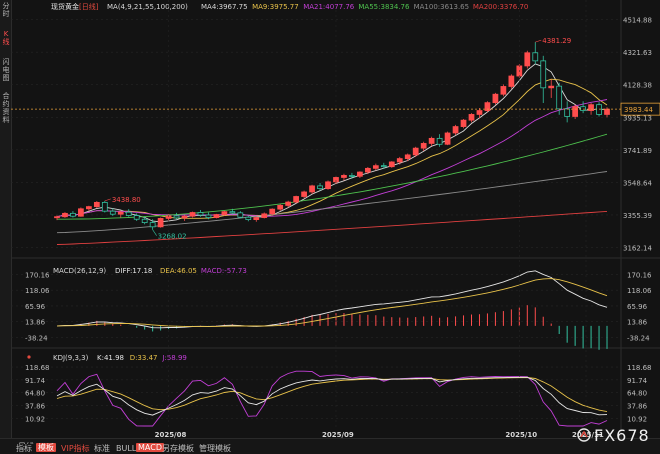 The height and width of the screenshot is (454, 660). Describe the element at coordinates (178, 271) in the screenshot. I see `macd-legend-item: DEA:46.05` at that location.